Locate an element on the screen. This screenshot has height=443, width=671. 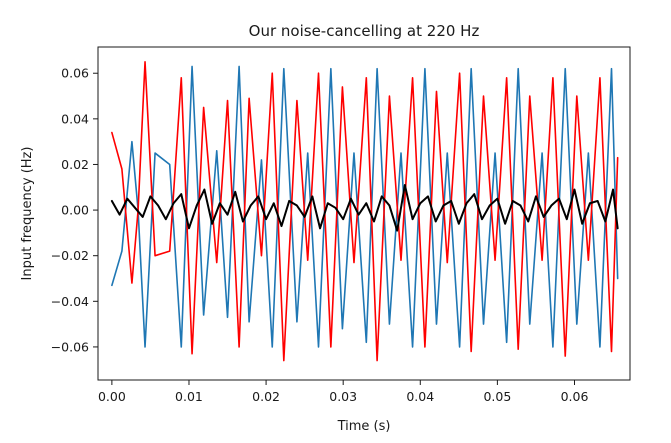
x-tick-label: 0.05 is located at coordinates (497, 396).